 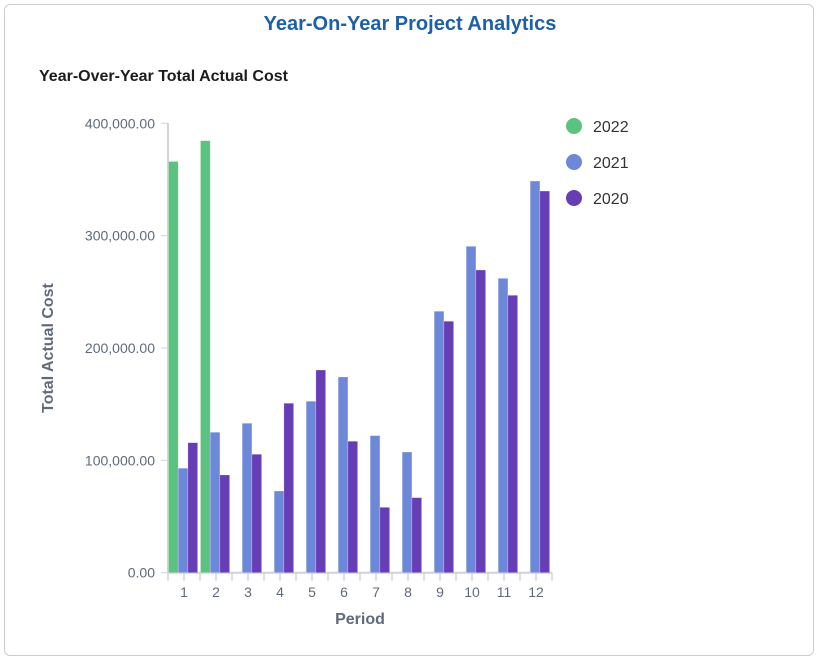 What do you see at coordinates (611, 199) in the screenshot?
I see `legend-label-2020: 2020` at bounding box center [611, 199].